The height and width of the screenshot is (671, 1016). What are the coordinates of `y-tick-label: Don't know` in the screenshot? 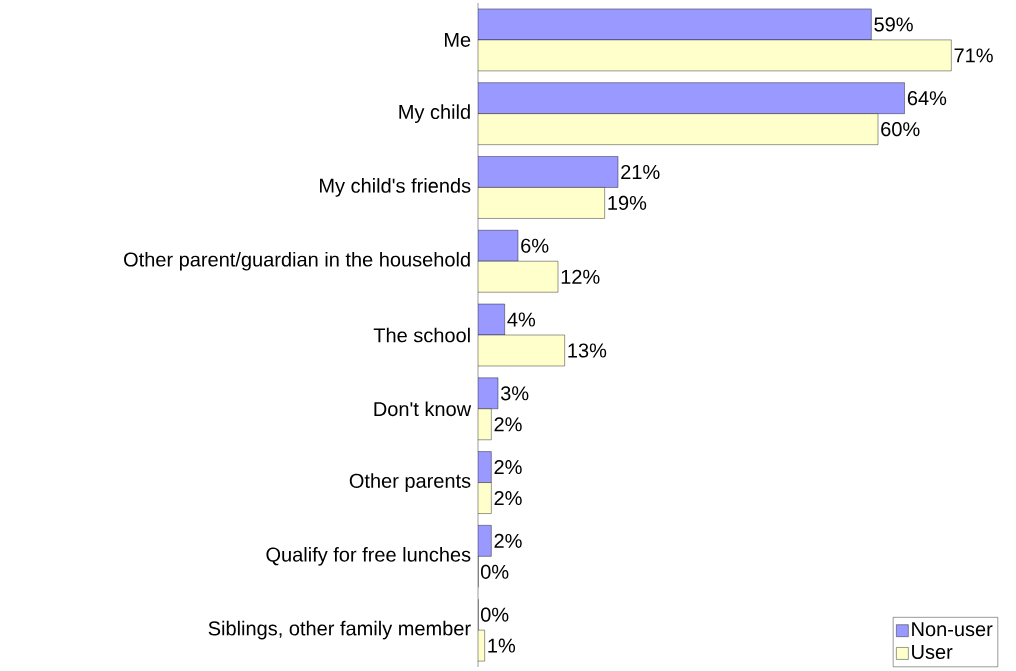 It's located at (423, 409).